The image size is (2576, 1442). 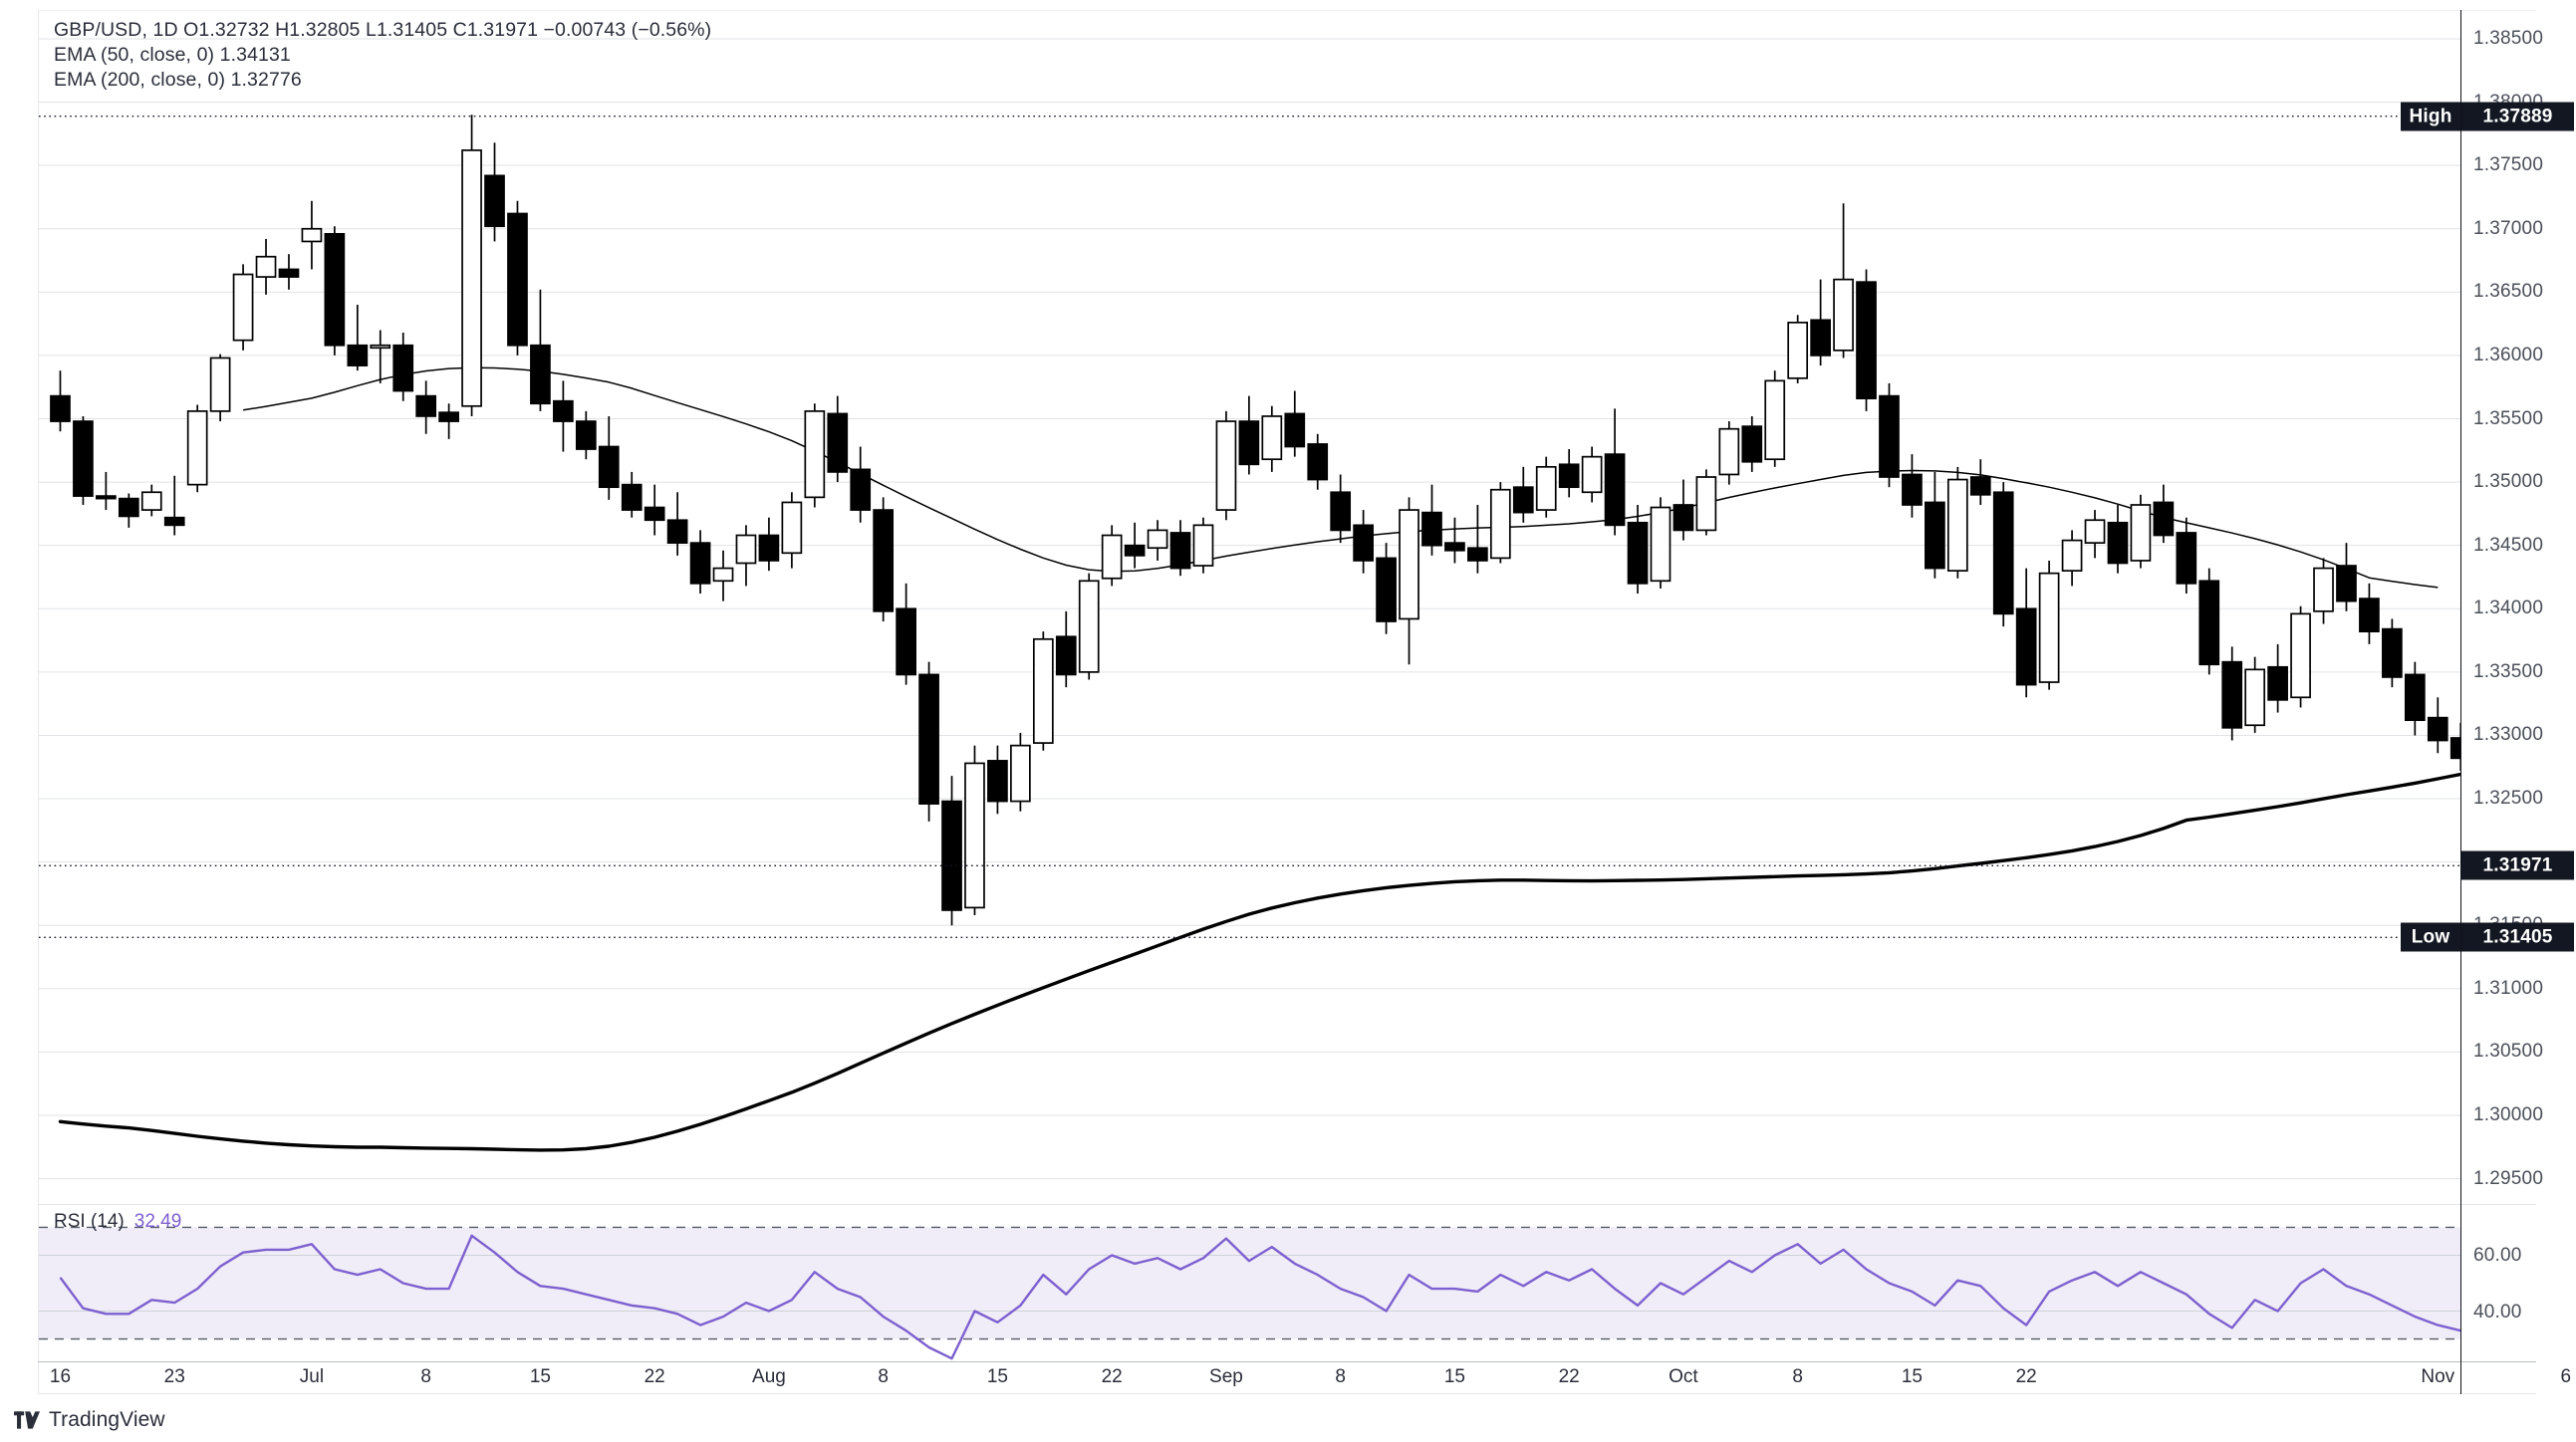 What do you see at coordinates (1249, 1293) in the screenshot?
I see `rsi-canvas` at bounding box center [1249, 1293].